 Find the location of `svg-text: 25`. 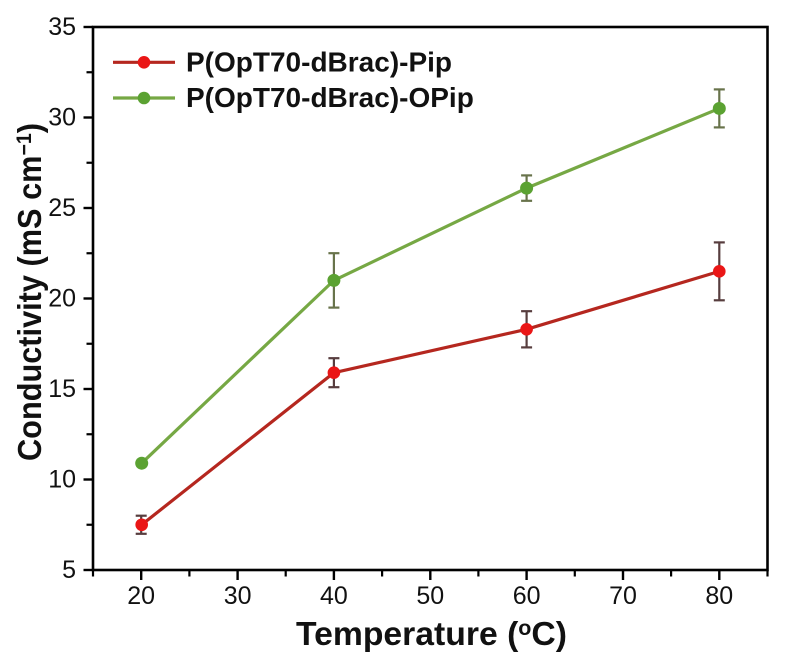

svg-text: 25 is located at coordinates (62, 208).